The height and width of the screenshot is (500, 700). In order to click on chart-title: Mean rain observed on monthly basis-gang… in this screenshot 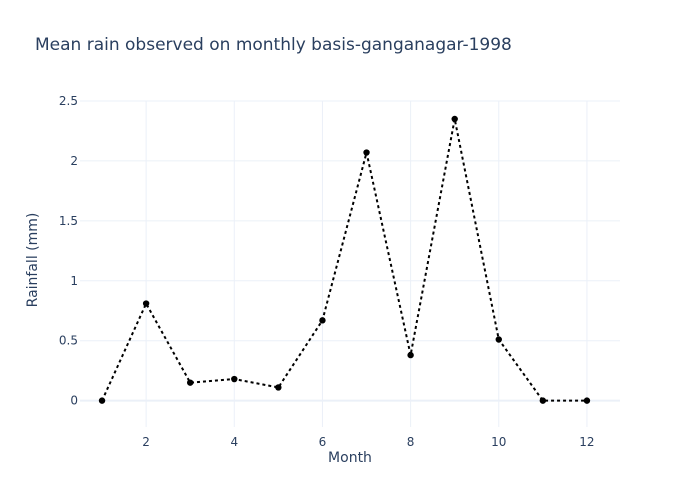, I will do `click(273, 45)`.